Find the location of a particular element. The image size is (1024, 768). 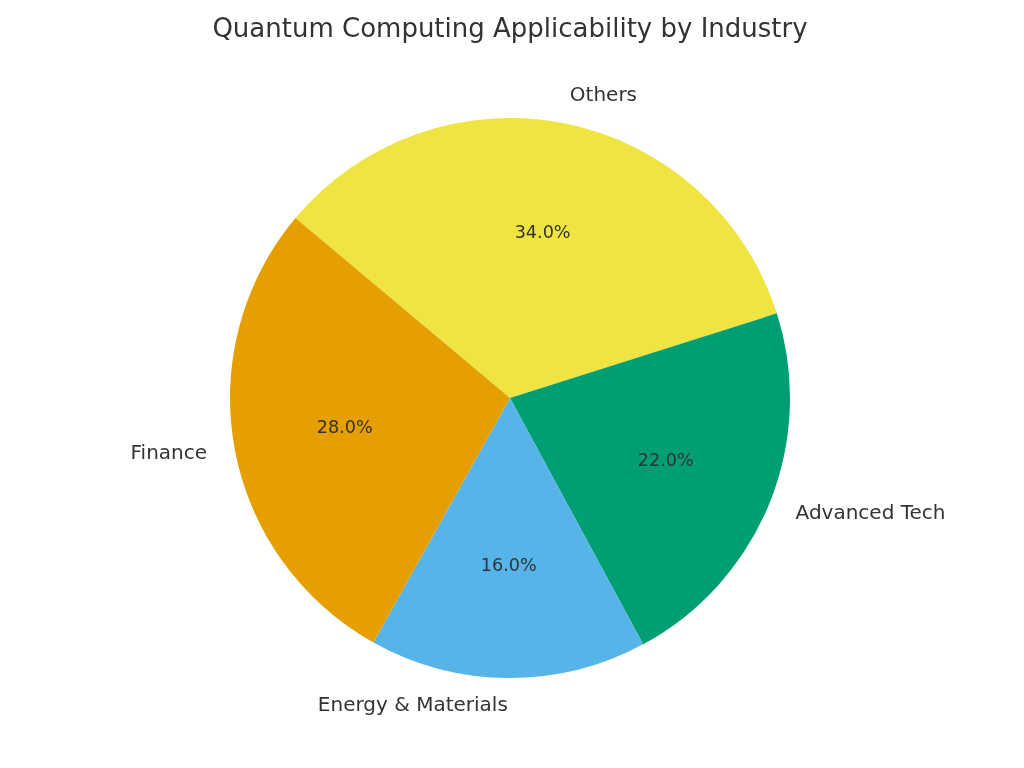

data-label: 16.0% is located at coordinates (508, 564).